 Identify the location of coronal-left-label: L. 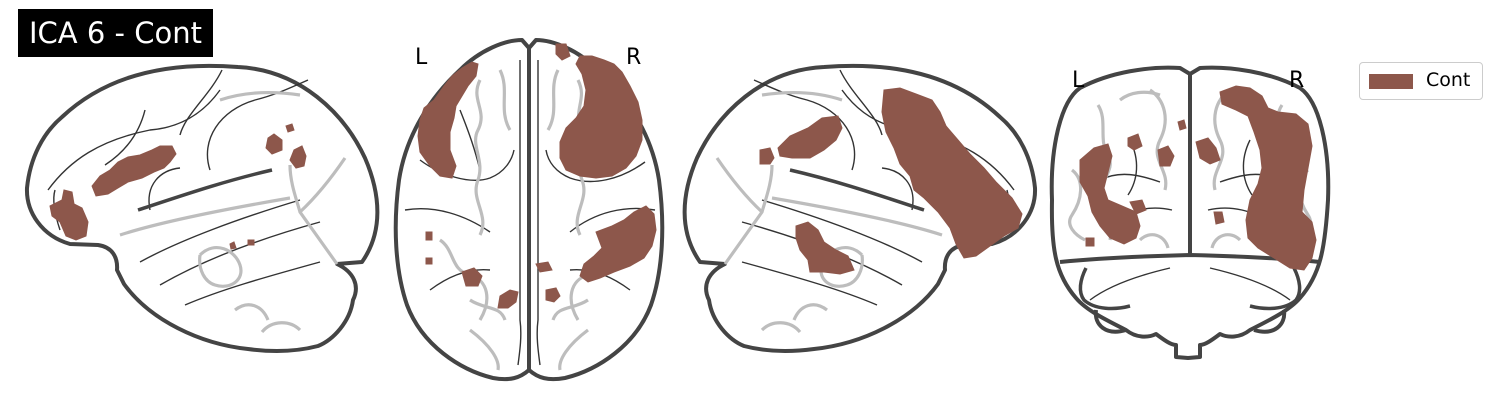
(1078, 80).